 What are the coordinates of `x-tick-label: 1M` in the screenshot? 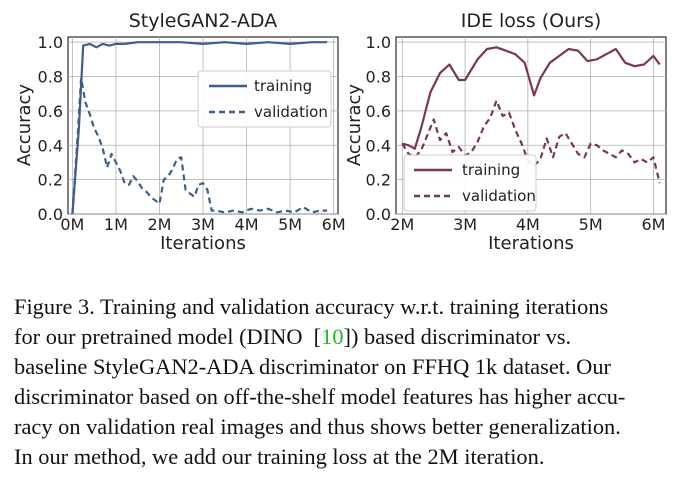 It's located at (116, 224).